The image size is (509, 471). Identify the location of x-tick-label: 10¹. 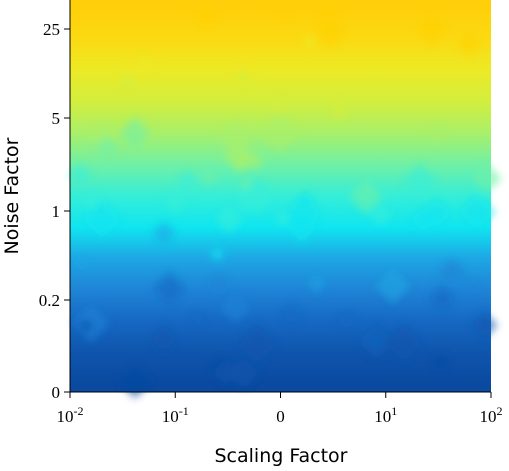
(385, 415).